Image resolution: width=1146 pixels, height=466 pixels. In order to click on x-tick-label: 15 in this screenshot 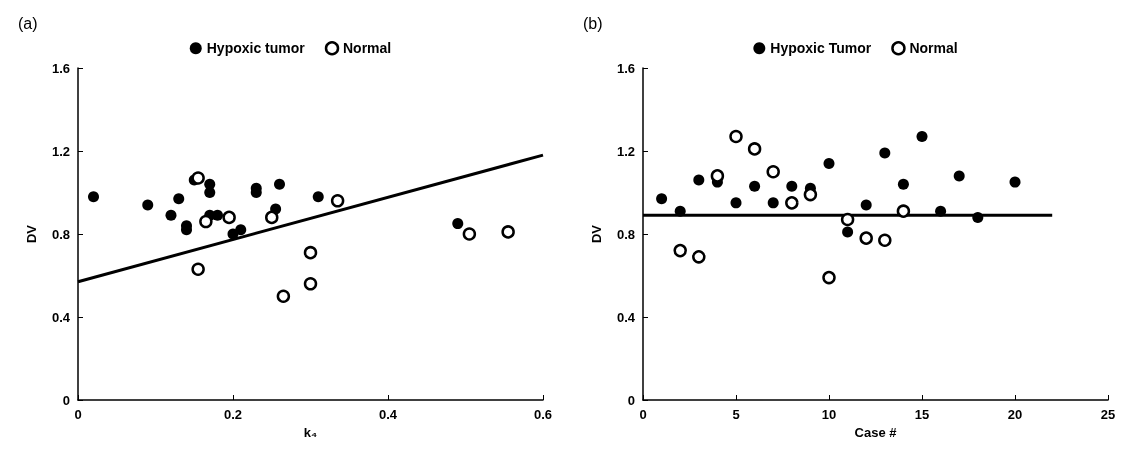, I will do `click(922, 414)`.